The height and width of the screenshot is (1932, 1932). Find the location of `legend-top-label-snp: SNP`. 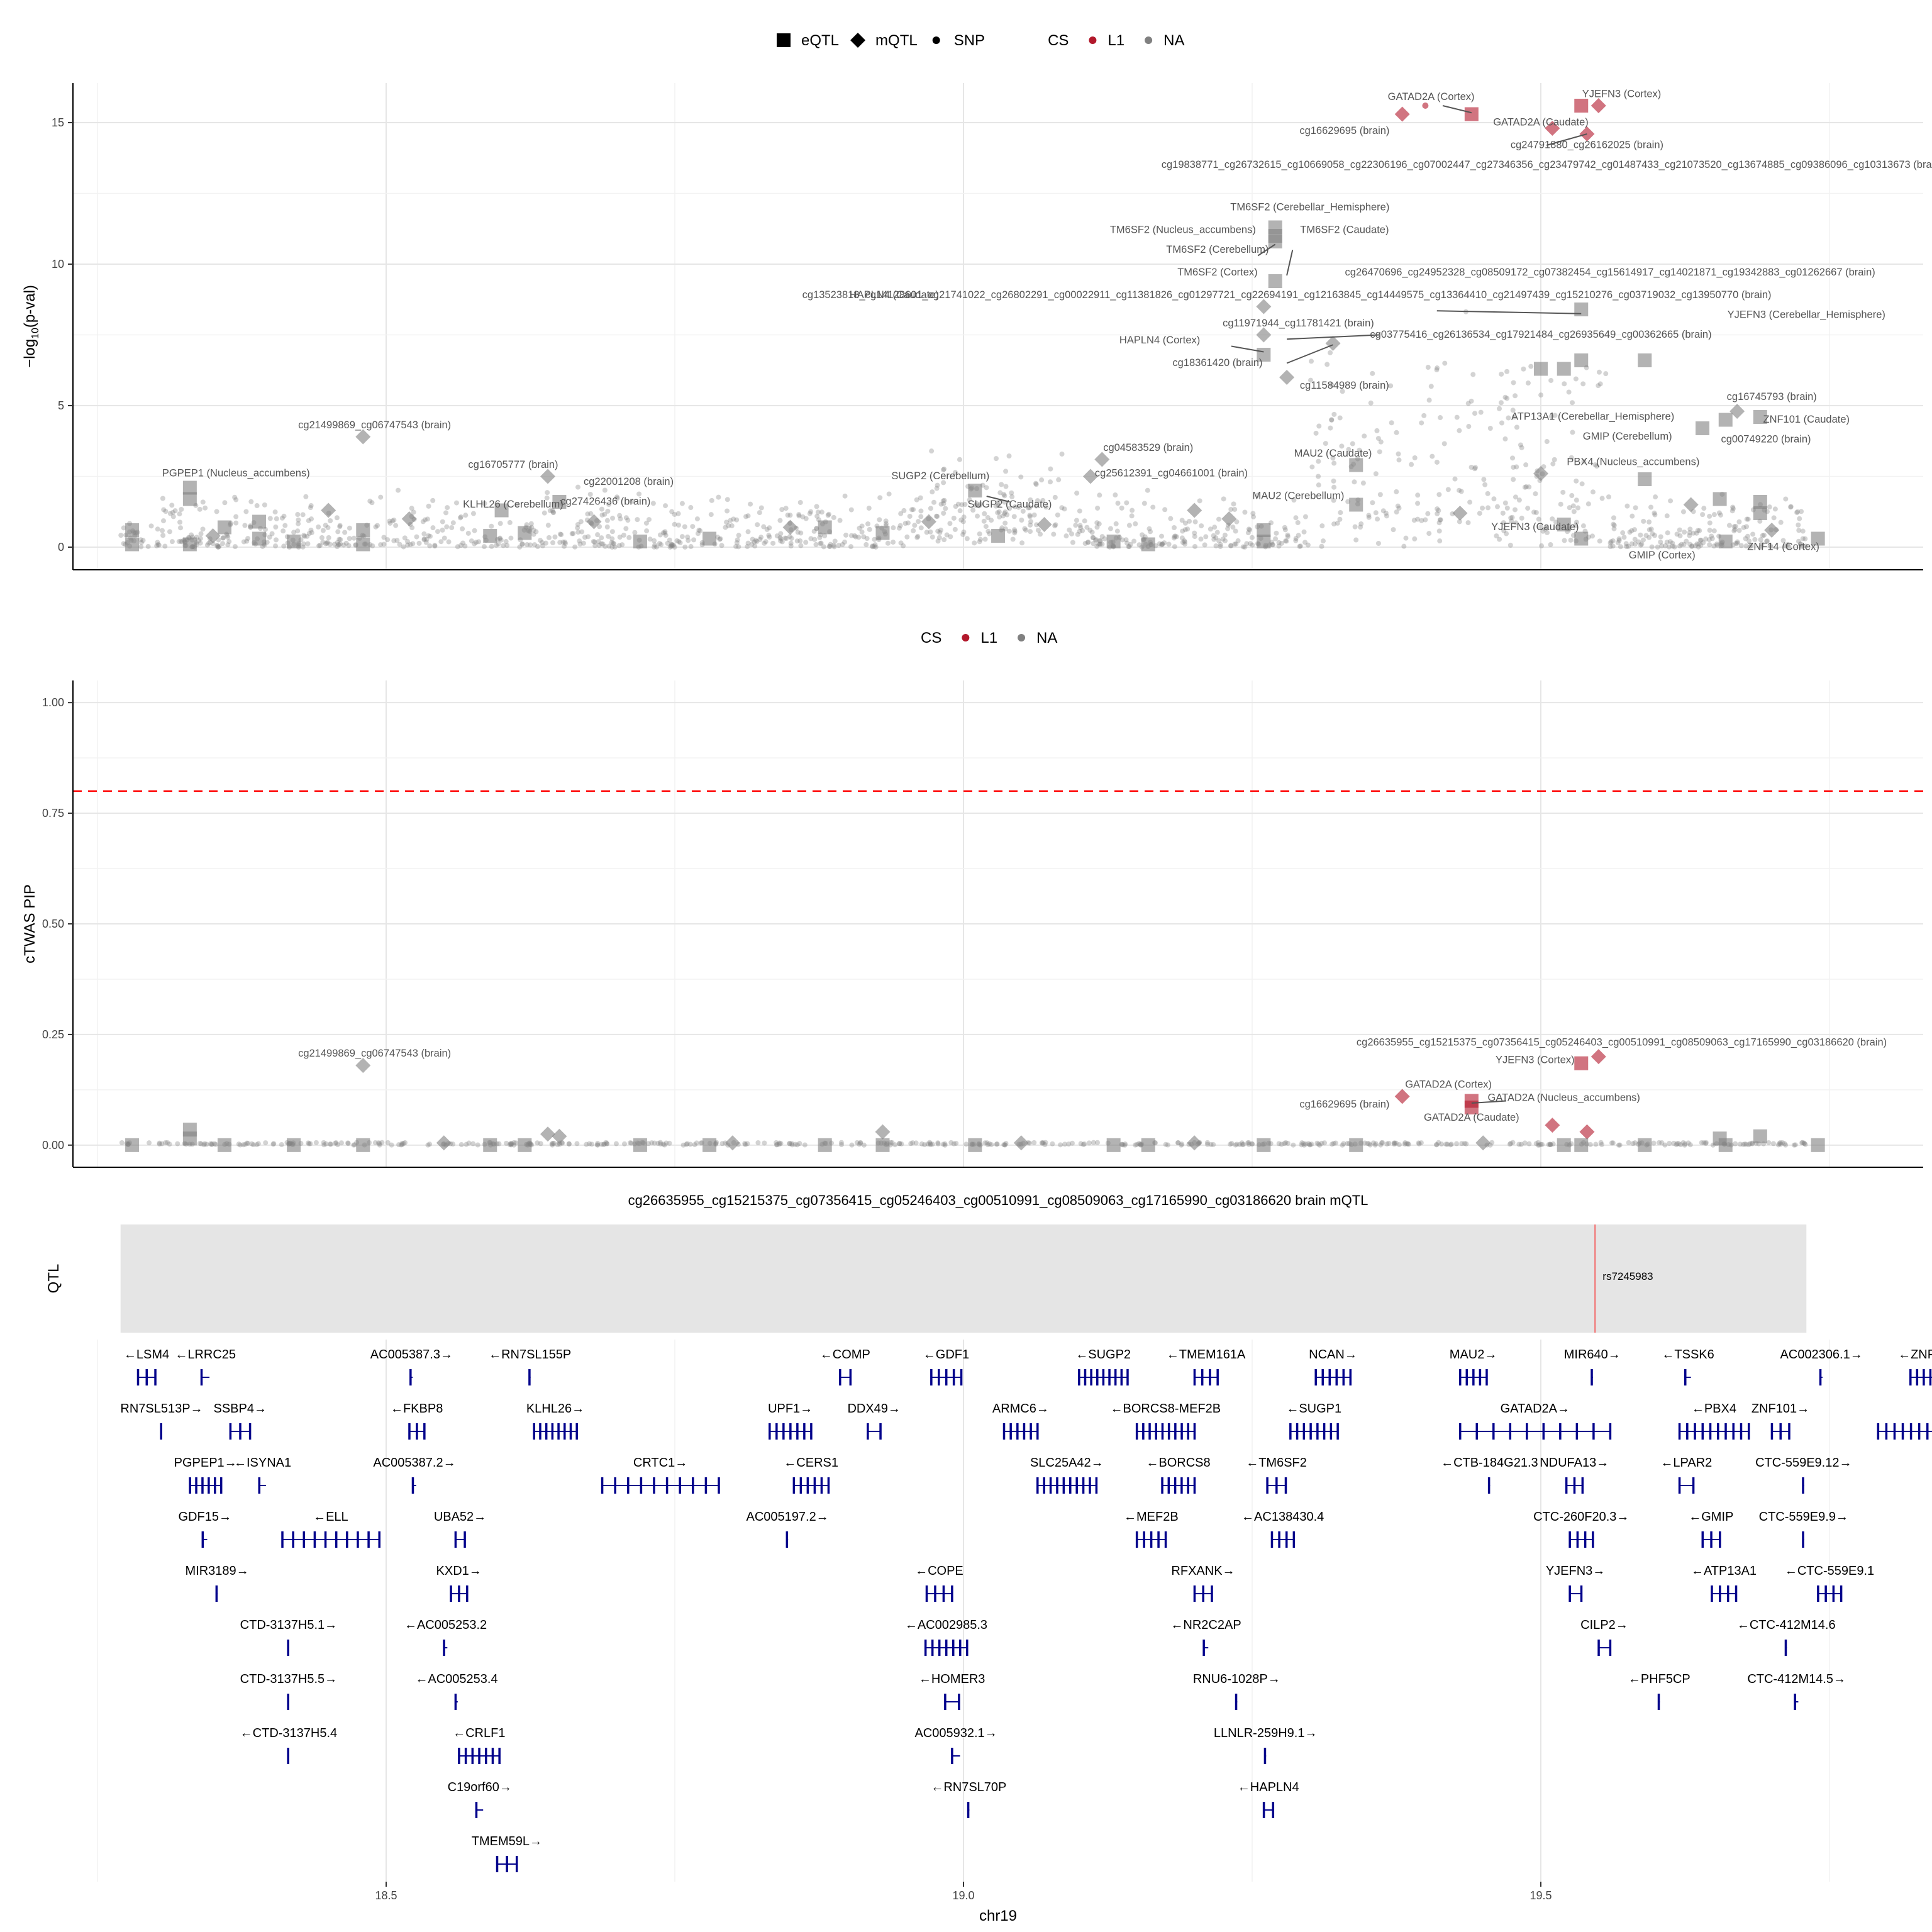

legend-top-label-snp: SNP is located at coordinates (969, 40).